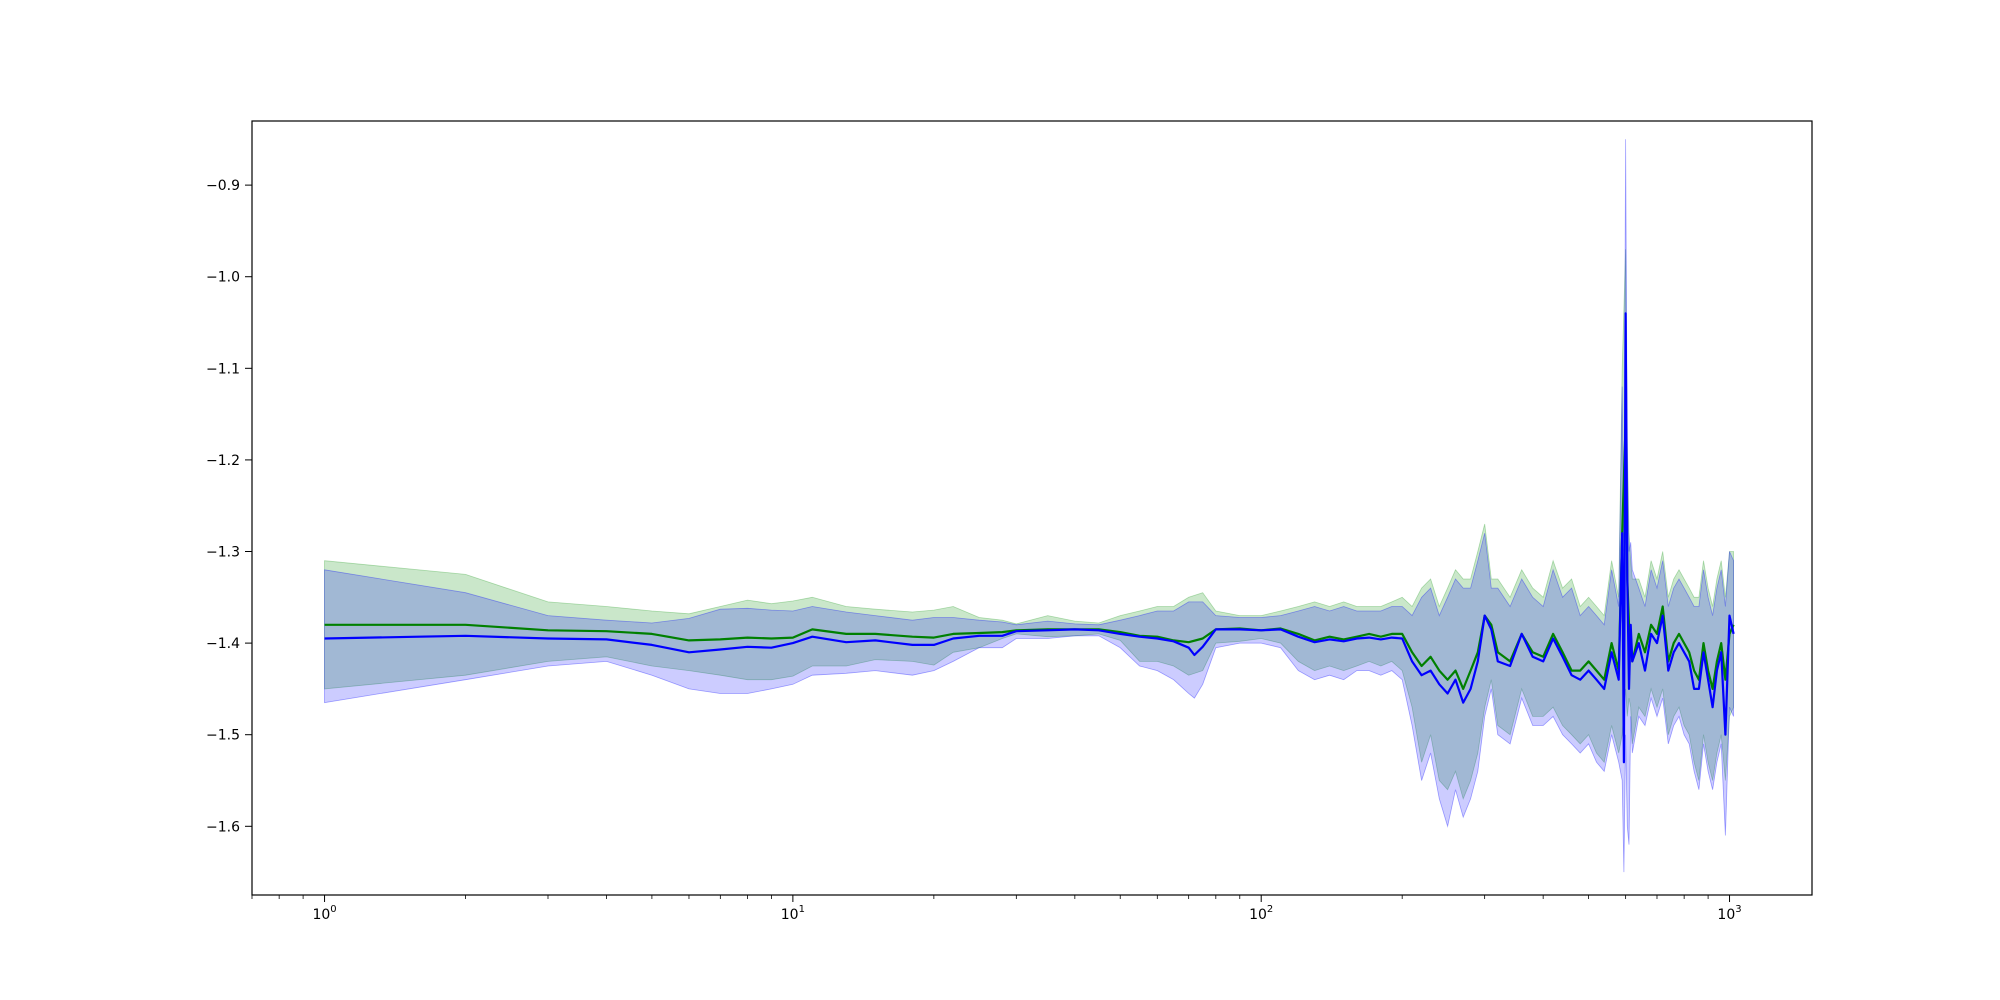  What do you see at coordinates (324, 913) in the screenshot?
I see `x-tick-label: 10⁰` at bounding box center [324, 913].